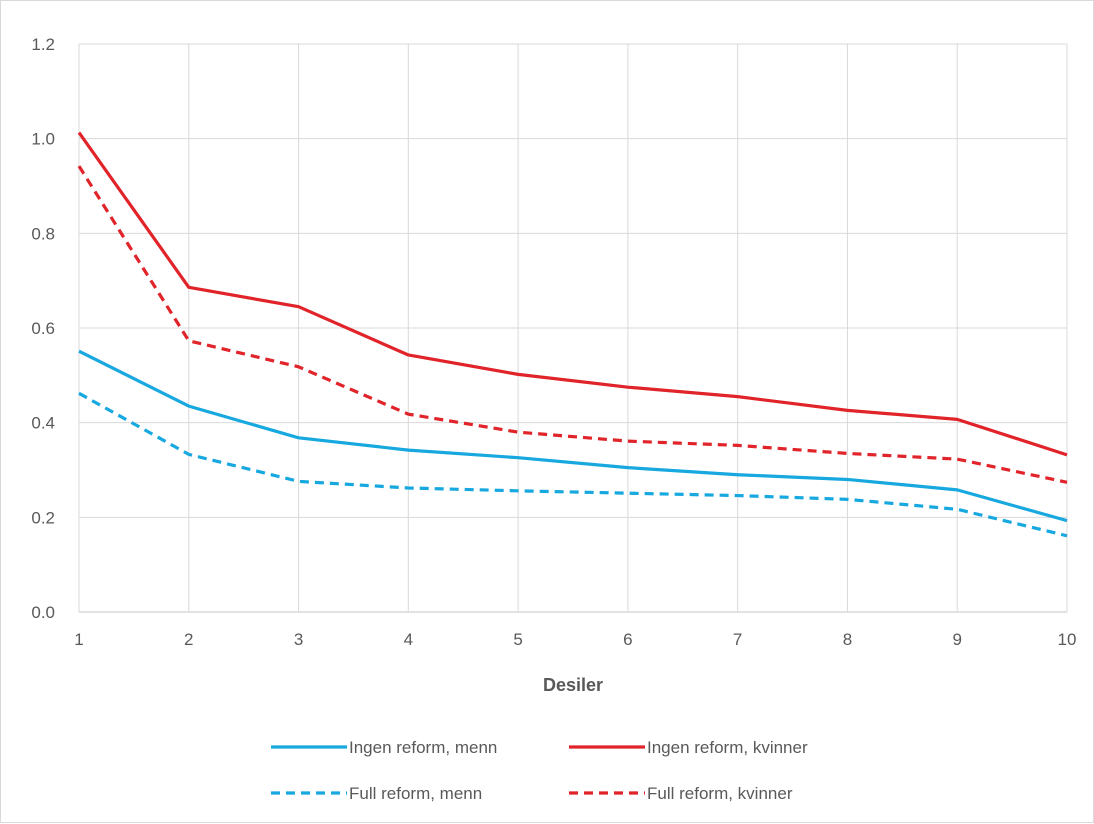 This screenshot has height=824, width=1094. Describe the element at coordinates (78, 639) in the screenshot. I see `x-tick-label: 1` at that location.